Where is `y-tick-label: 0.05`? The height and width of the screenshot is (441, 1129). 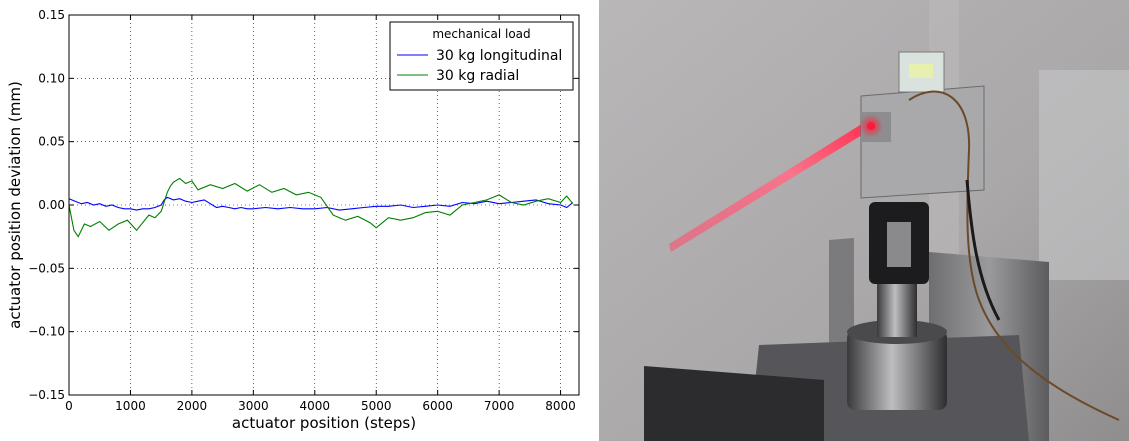 y-tick-label: 0.05 is located at coordinates (51, 142).